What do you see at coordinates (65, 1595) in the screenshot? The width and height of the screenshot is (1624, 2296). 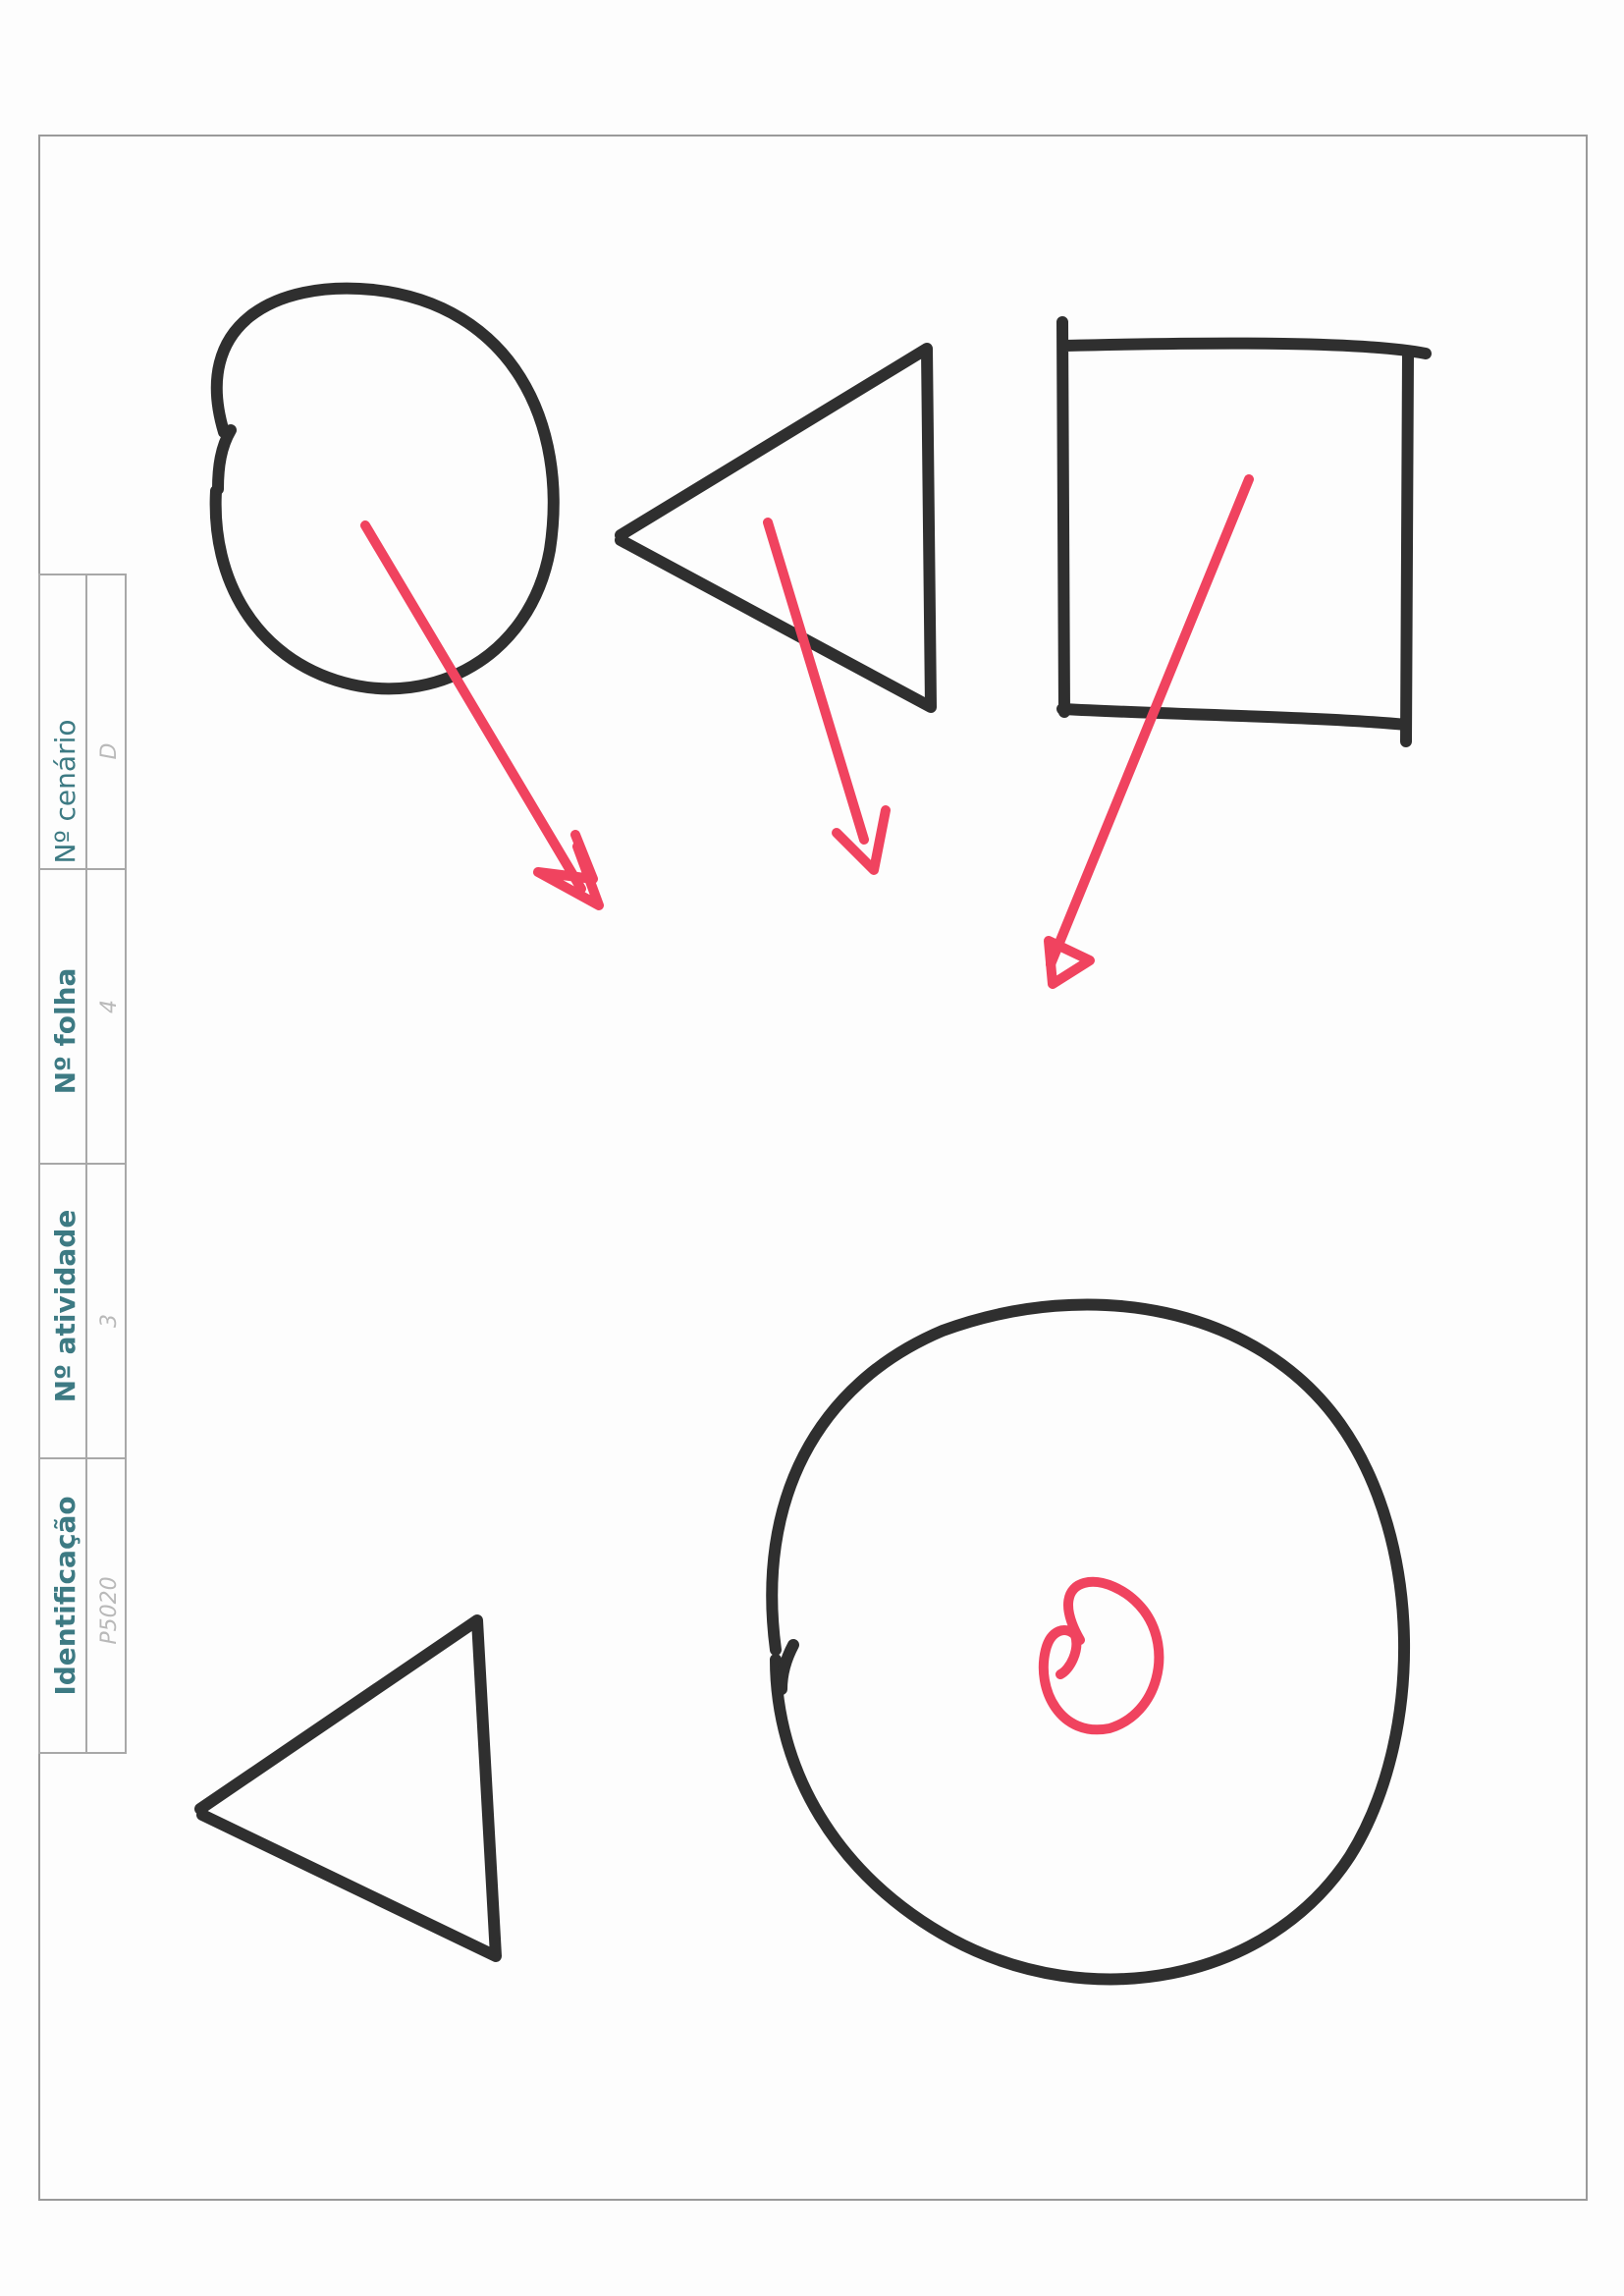 I see `header-identificacao-label: Identificação` at bounding box center [65, 1595].